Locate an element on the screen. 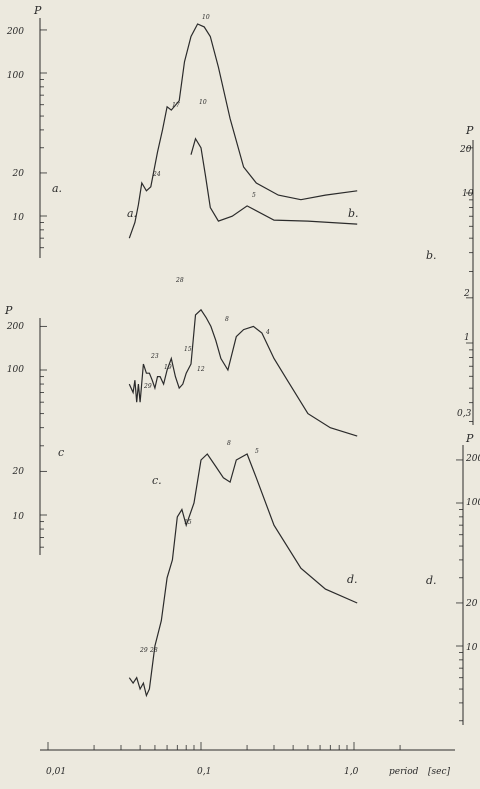 The width and height of the screenshot is (480, 789). series-d-point-label-3: 8 is located at coordinates (229, 443).